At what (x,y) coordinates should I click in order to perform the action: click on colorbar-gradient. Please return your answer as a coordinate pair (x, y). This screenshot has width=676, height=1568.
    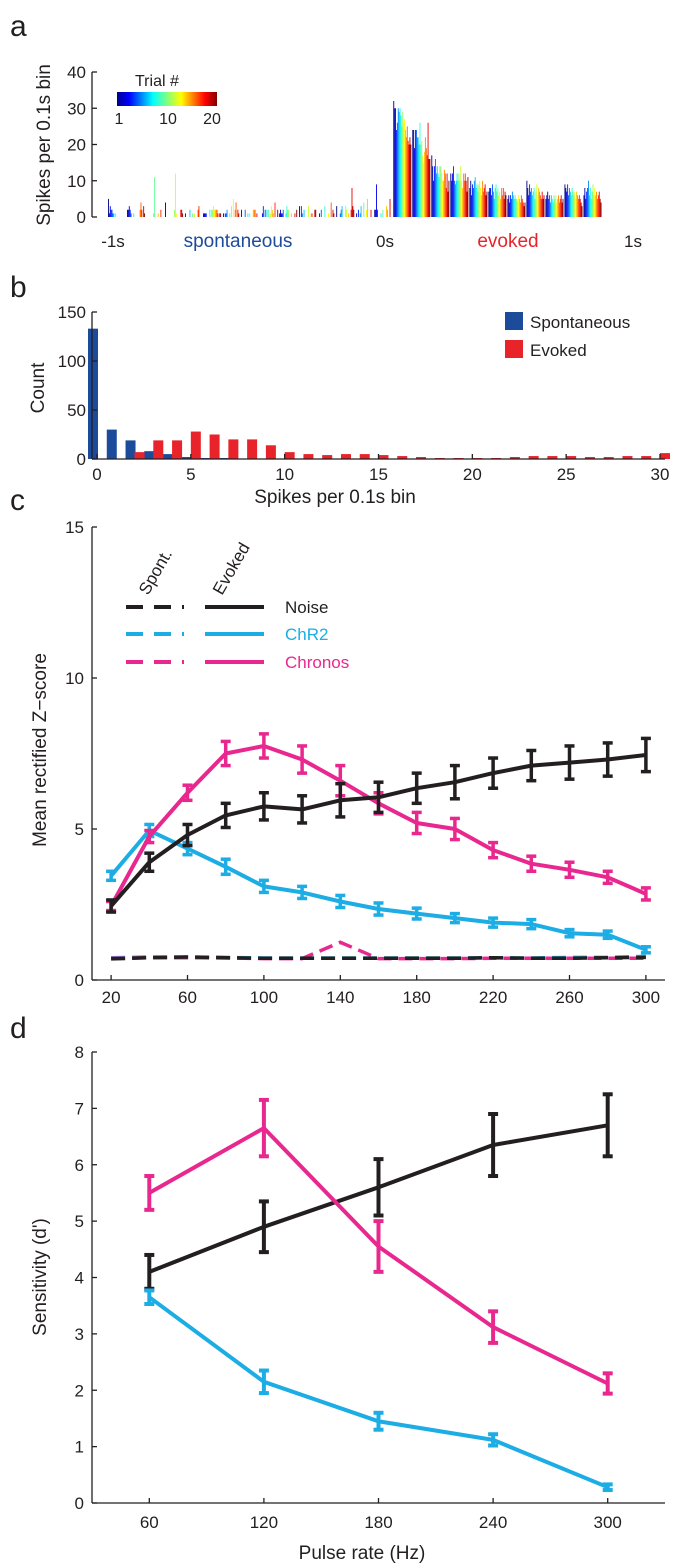
    Looking at the image, I should click on (167, 99).